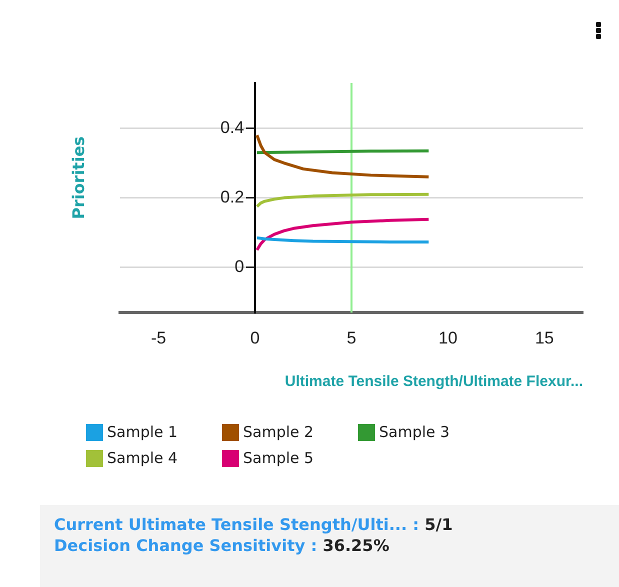 The image size is (619, 587). I want to click on legend-label: Sample 2, so click(278, 432).